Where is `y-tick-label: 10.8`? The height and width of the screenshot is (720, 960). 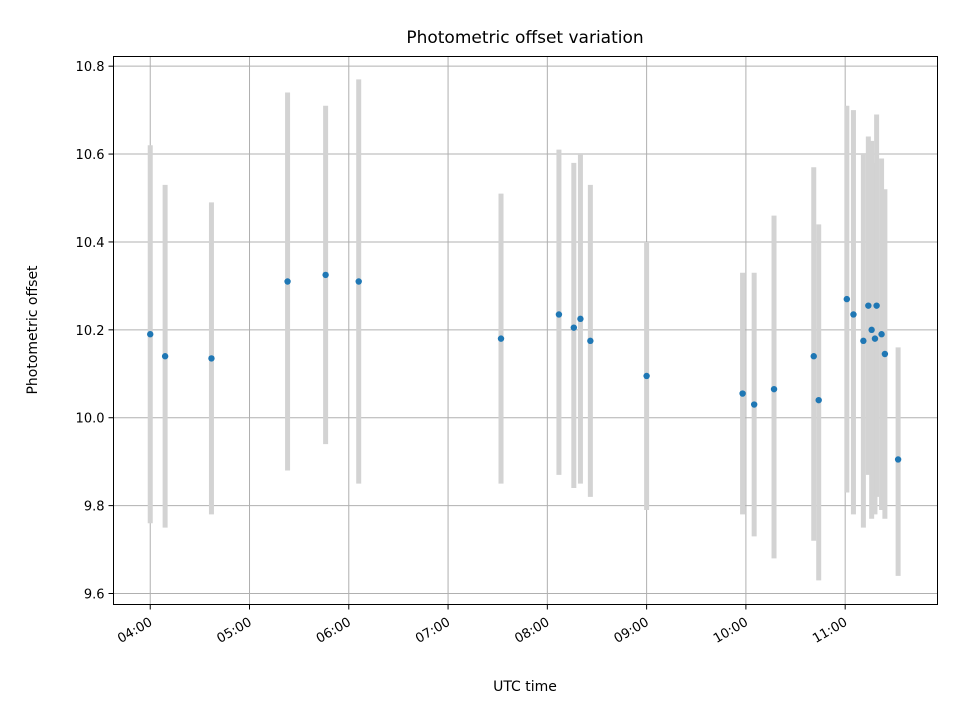
y-tick-label: 10.8 is located at coordinates (90, 67).